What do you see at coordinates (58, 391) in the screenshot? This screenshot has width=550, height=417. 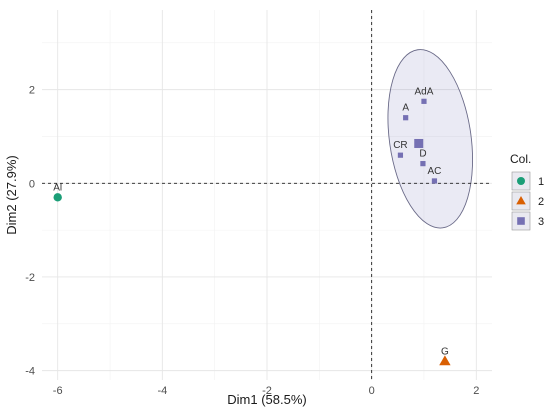 I see `x-tick-label: -6` at bounding box center [58, 391].